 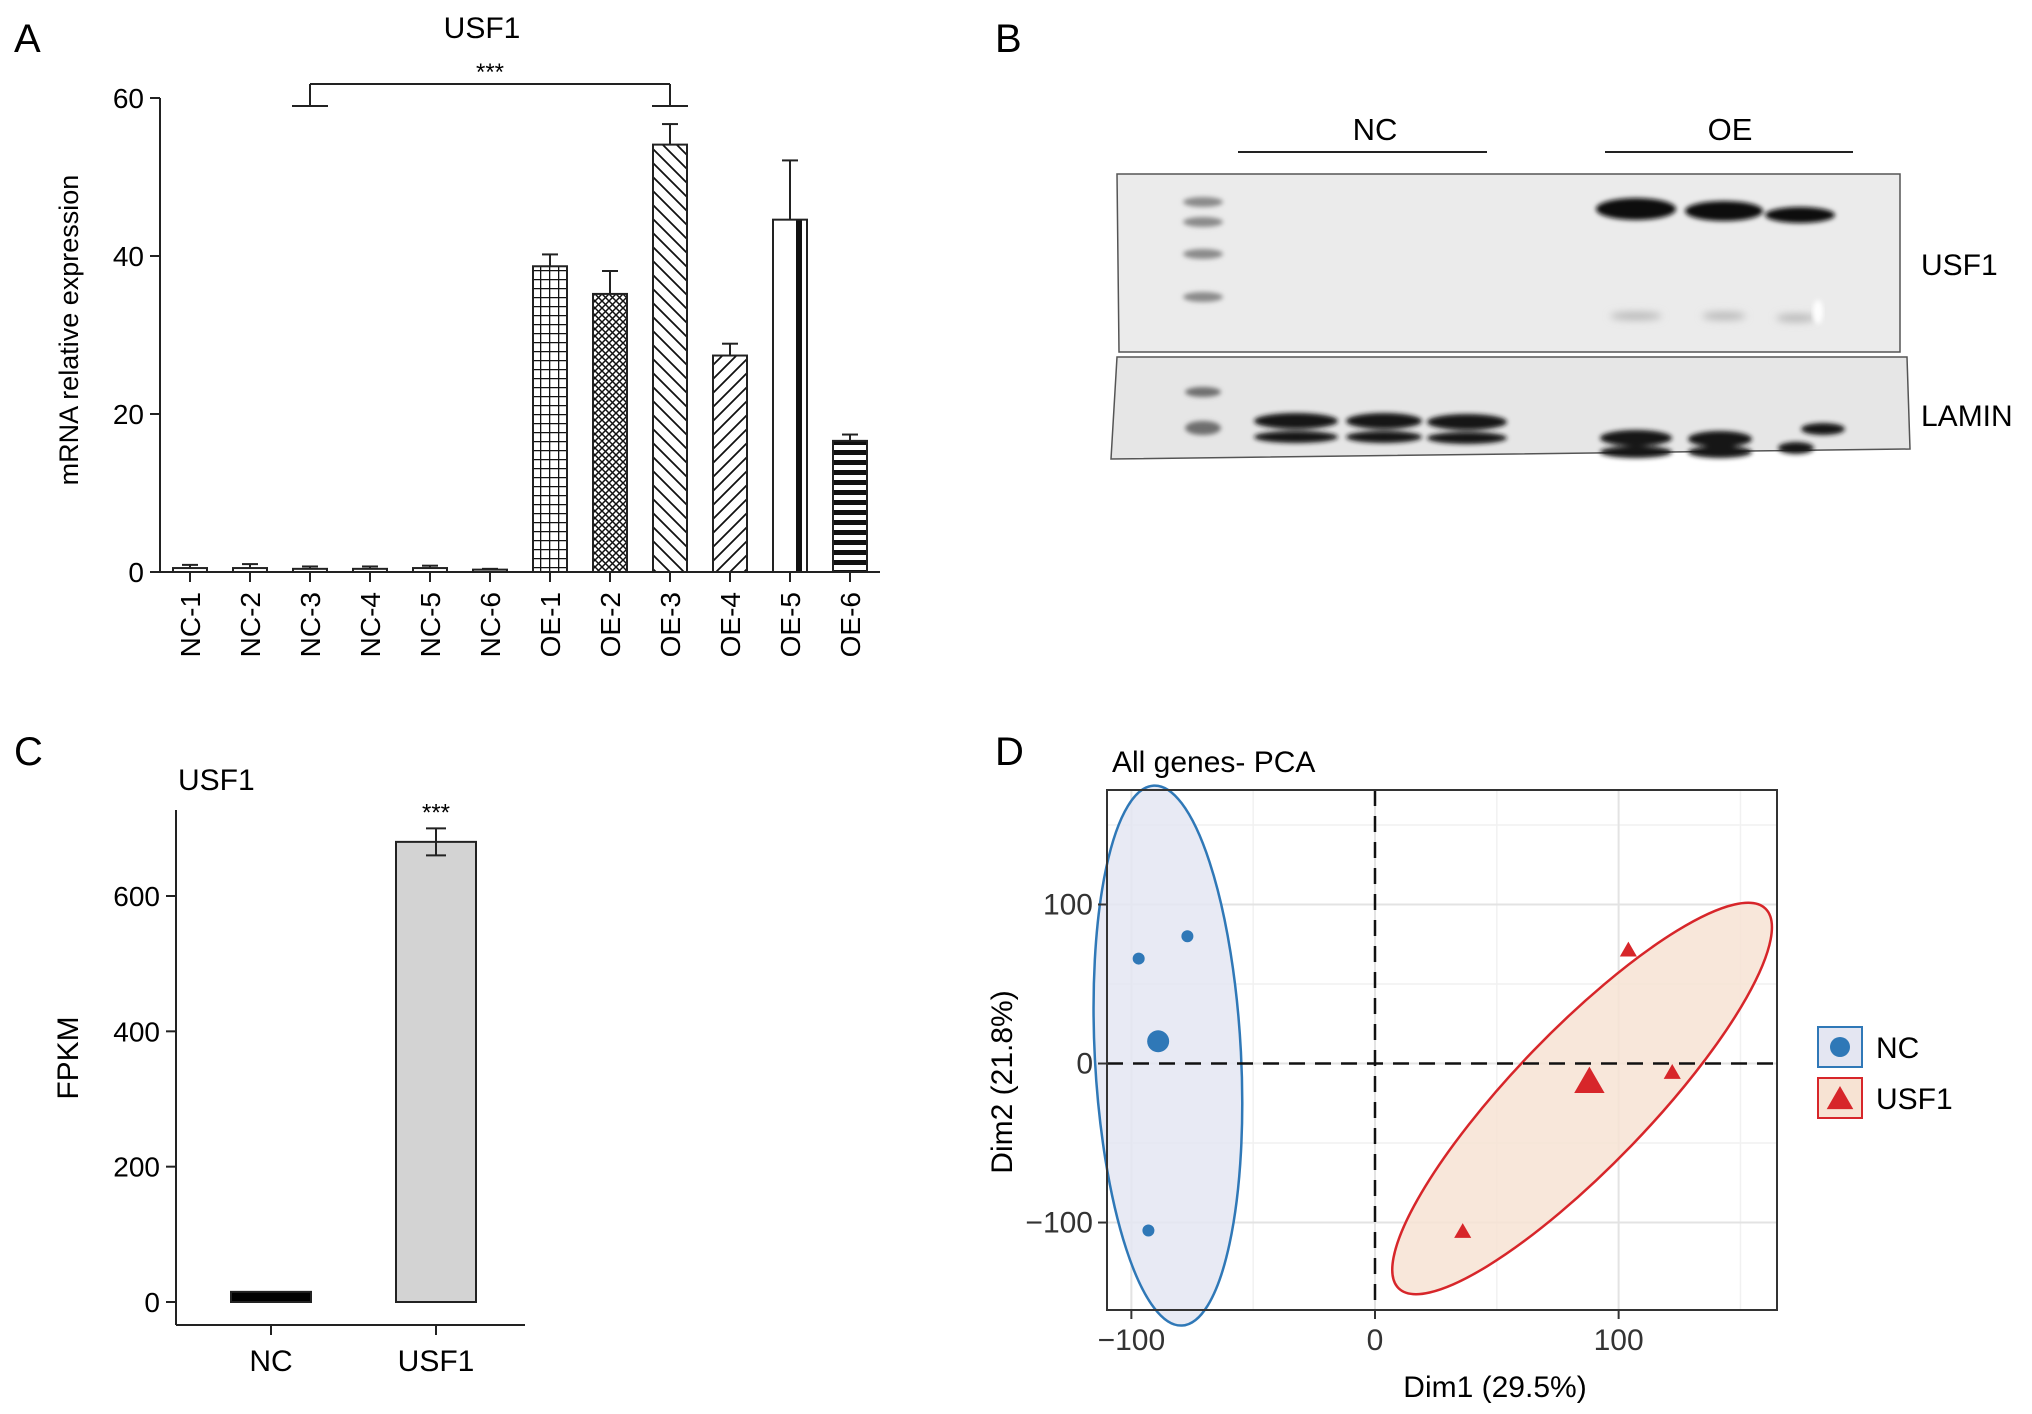 What do you see at coordinates (1009, 752) in the screenshot?
I see `panel-label-d: D` at bounding box center [1009, 752].